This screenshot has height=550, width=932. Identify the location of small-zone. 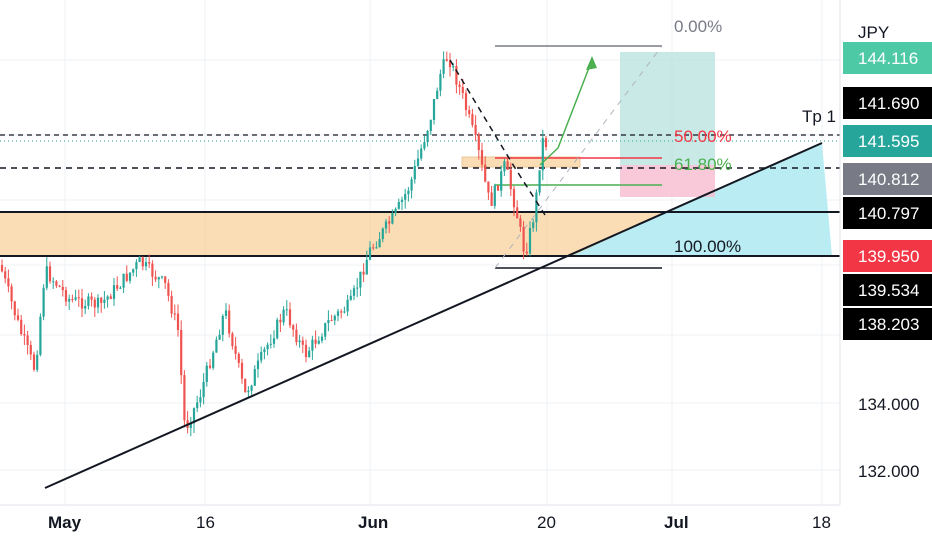
(521, 162).